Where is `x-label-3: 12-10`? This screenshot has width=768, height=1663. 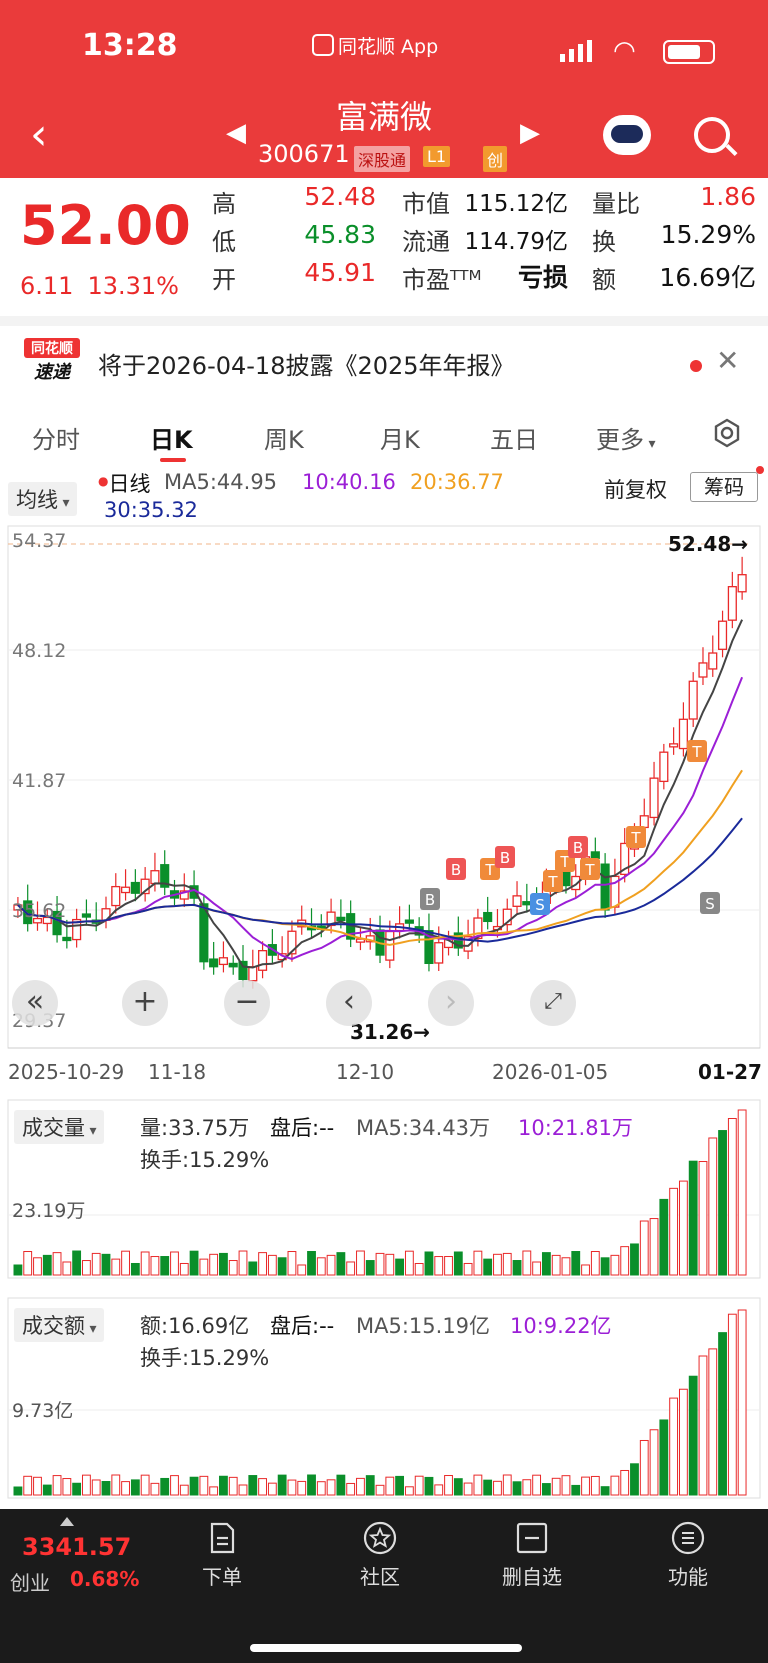 x-label-3: 12-10 is located at coordinates (365, 1072).